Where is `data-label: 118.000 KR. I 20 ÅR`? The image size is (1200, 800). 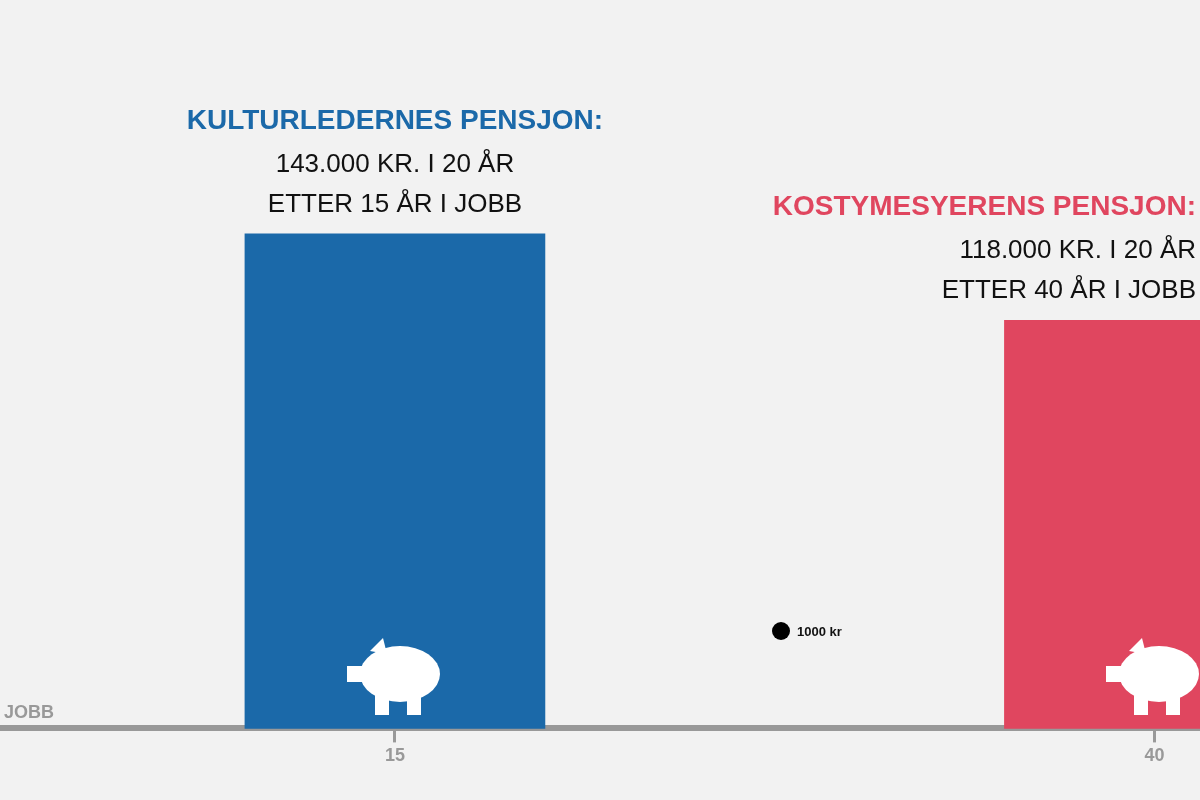 data-label: 118.000 KR. I 20 ÅR is located at coordinates (1078, 249).